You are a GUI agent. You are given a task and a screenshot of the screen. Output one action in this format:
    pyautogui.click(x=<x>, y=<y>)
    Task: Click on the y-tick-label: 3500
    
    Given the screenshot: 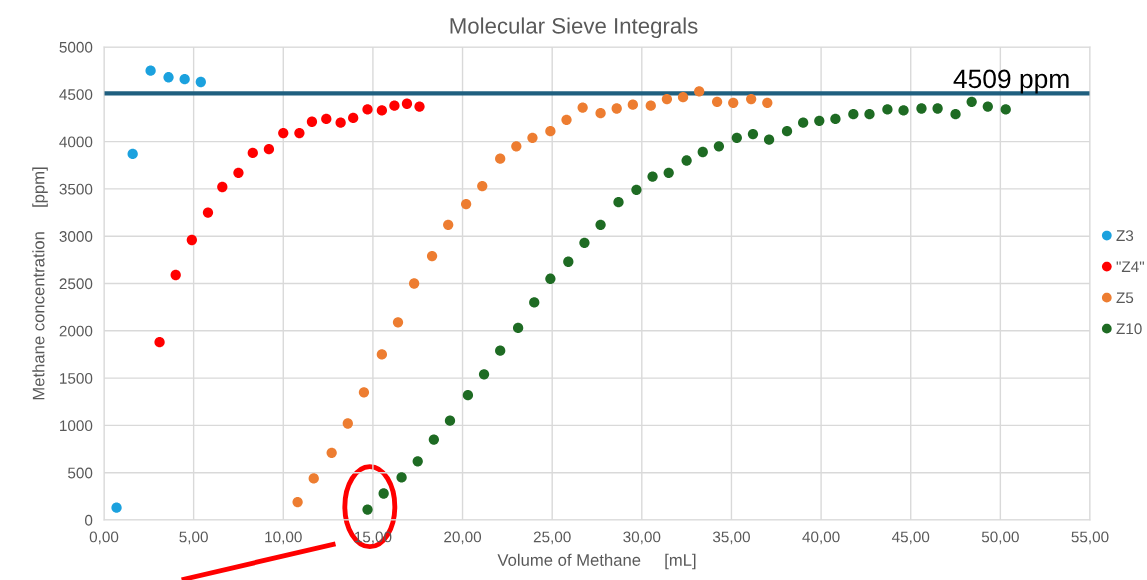 What is the action you would take?
    pyautogui.click(x=76, y=189)
    